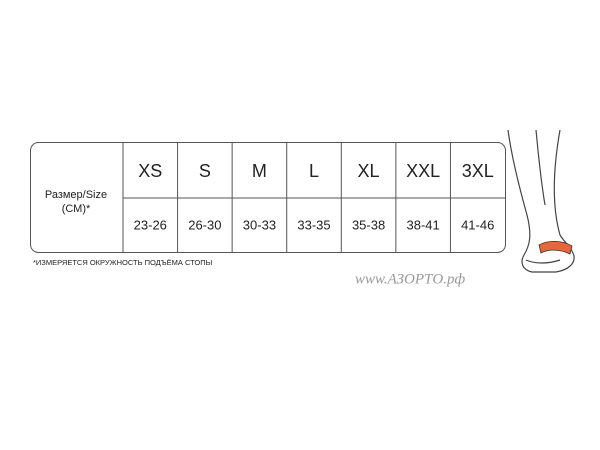 This screenshot has width=600, height=450. I want to click on size-label: S, so click(205, 171).